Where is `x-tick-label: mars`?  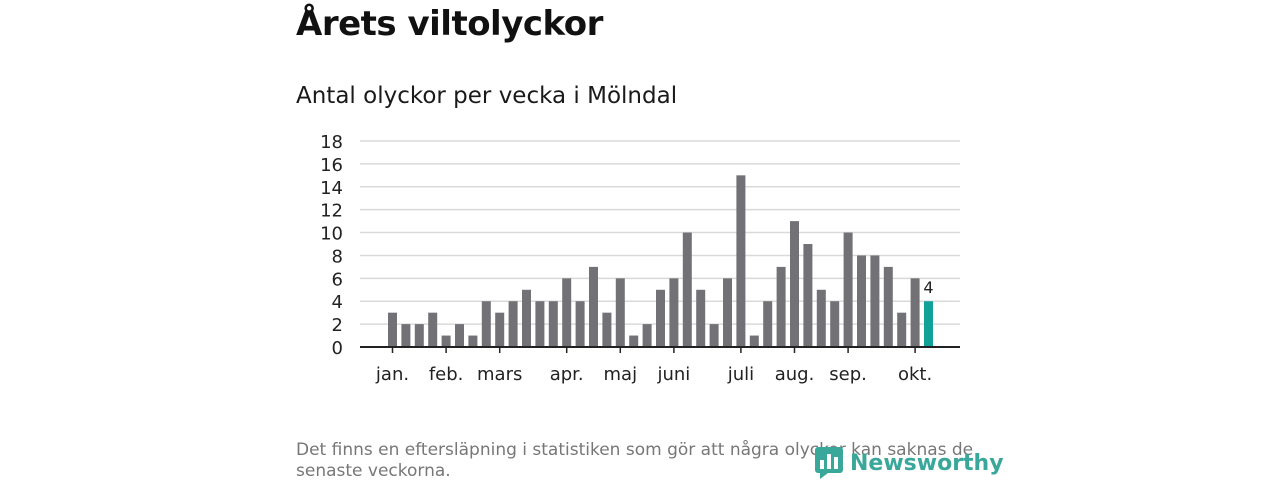
x-tick-label: mars is located at coordinates (499, 374).